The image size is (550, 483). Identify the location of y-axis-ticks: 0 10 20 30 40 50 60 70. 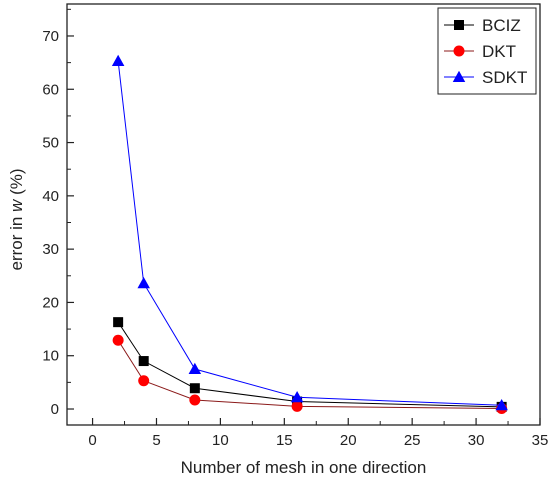
(58, 213).